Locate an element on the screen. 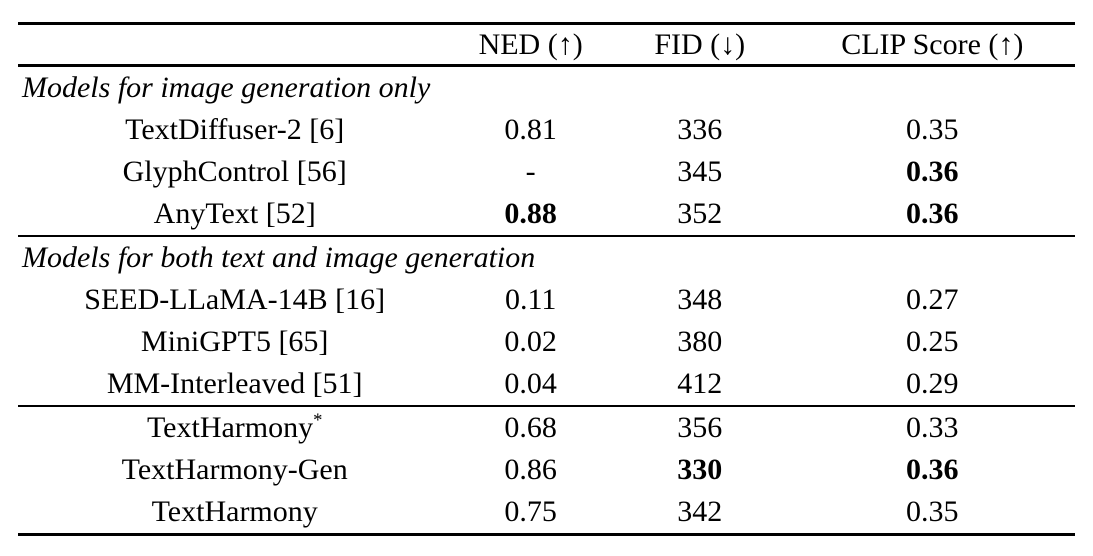  table-row: GlyphControl [56] - 345 0.36 is located at coordinates (546, 172).